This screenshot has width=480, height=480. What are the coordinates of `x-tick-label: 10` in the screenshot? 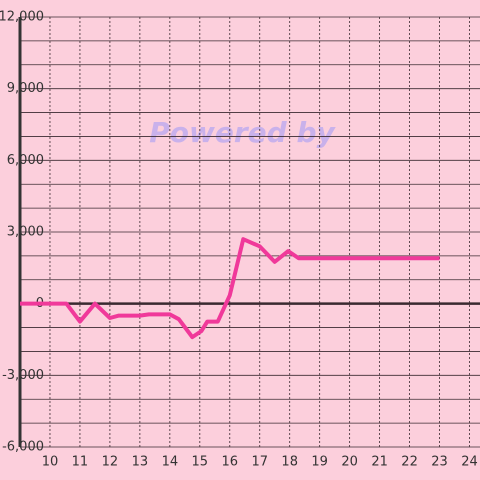 It's located at (50, 462).